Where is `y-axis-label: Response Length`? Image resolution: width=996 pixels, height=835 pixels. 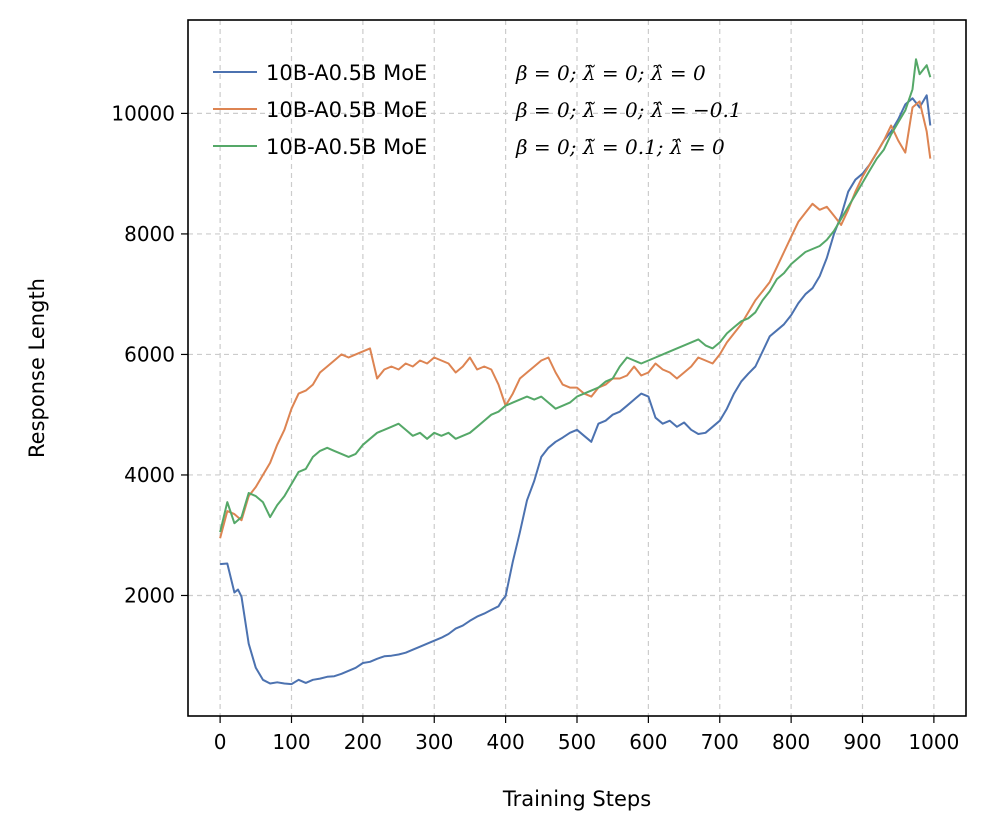
y-axis-label: Response Length is located at coordinates (37, 368).